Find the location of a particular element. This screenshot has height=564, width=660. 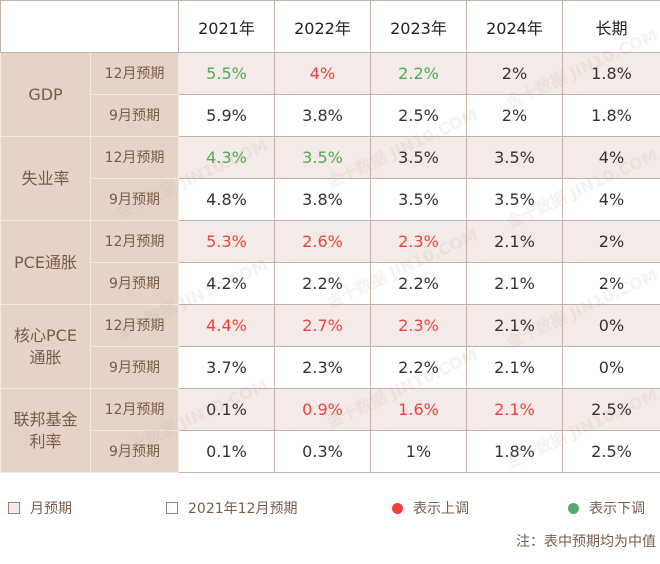

corner-cell is located at coordinates (89, 26).